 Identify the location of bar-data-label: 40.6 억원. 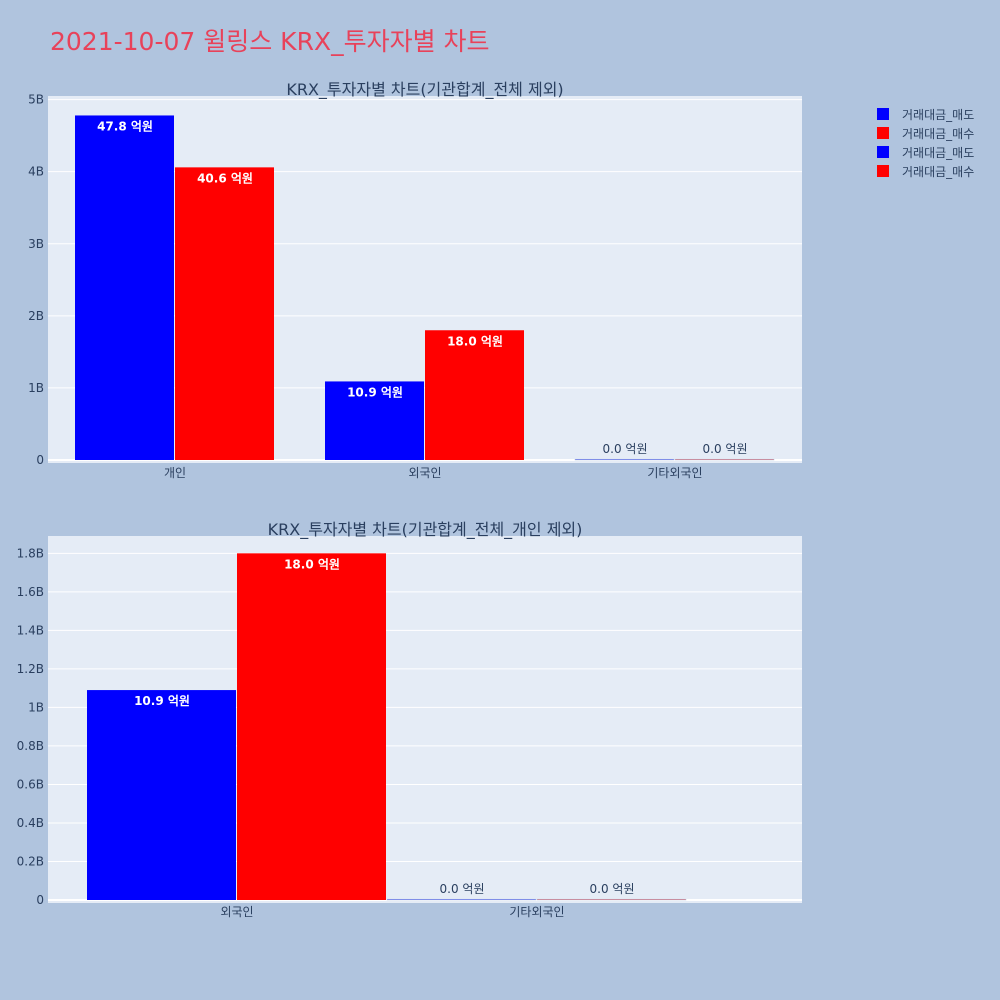
(225, 178).